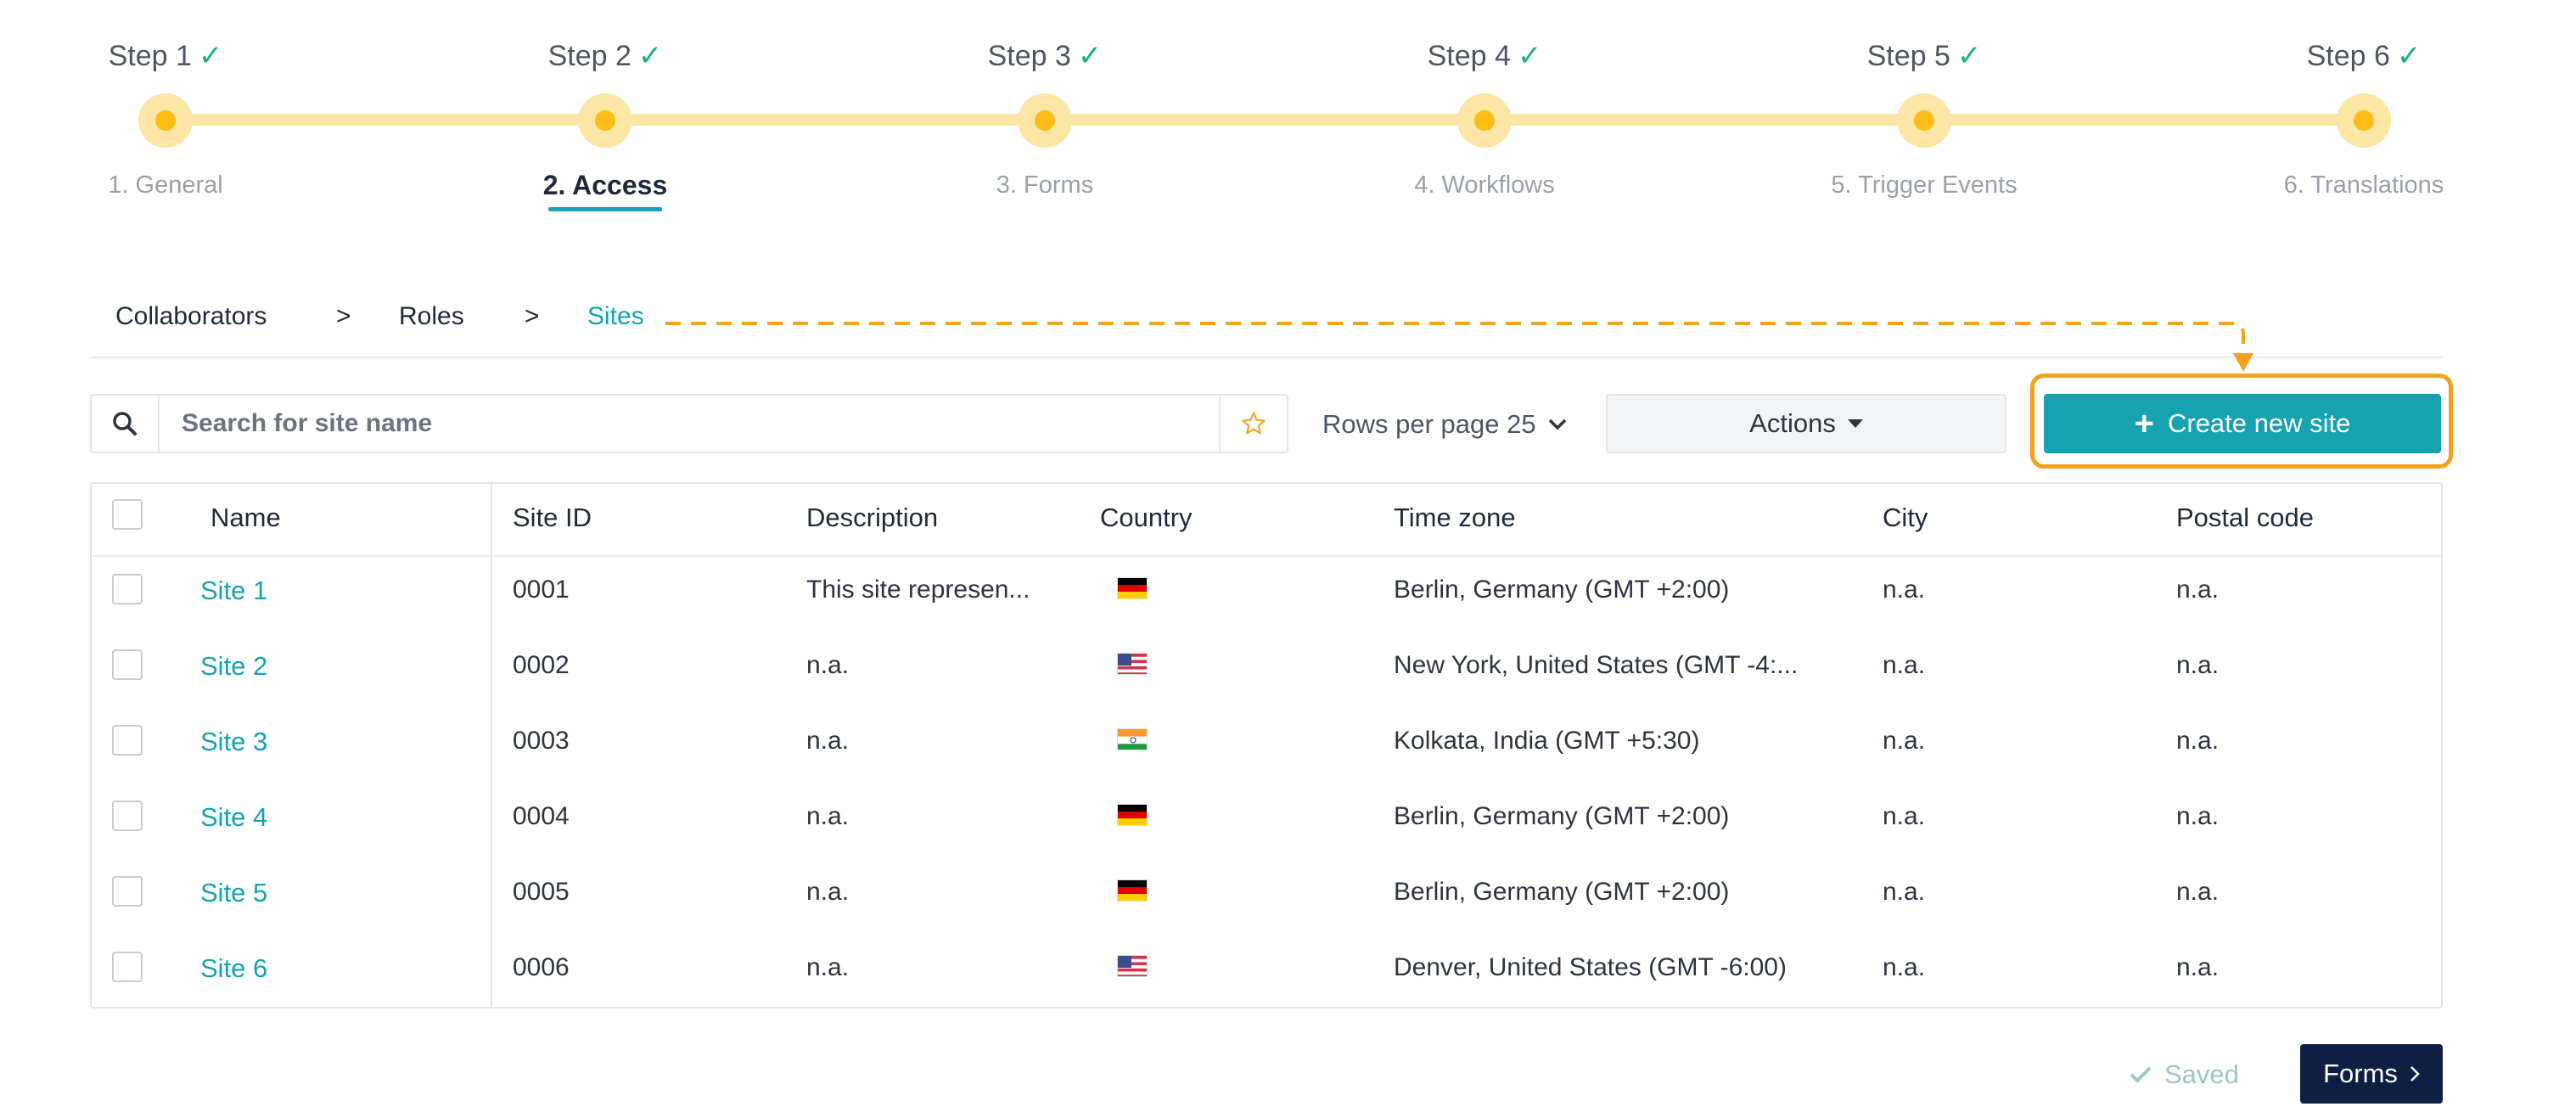 This screenshot has height=1118, width=2576. I want to click on step-4: Step 4 ✓ 4. Workflows, so click(1484, 110).